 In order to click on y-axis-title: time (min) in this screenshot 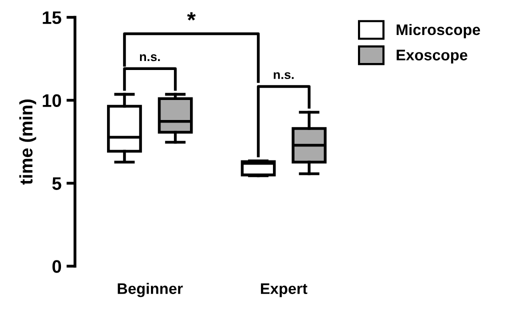, I will do `click(27, 142)`.